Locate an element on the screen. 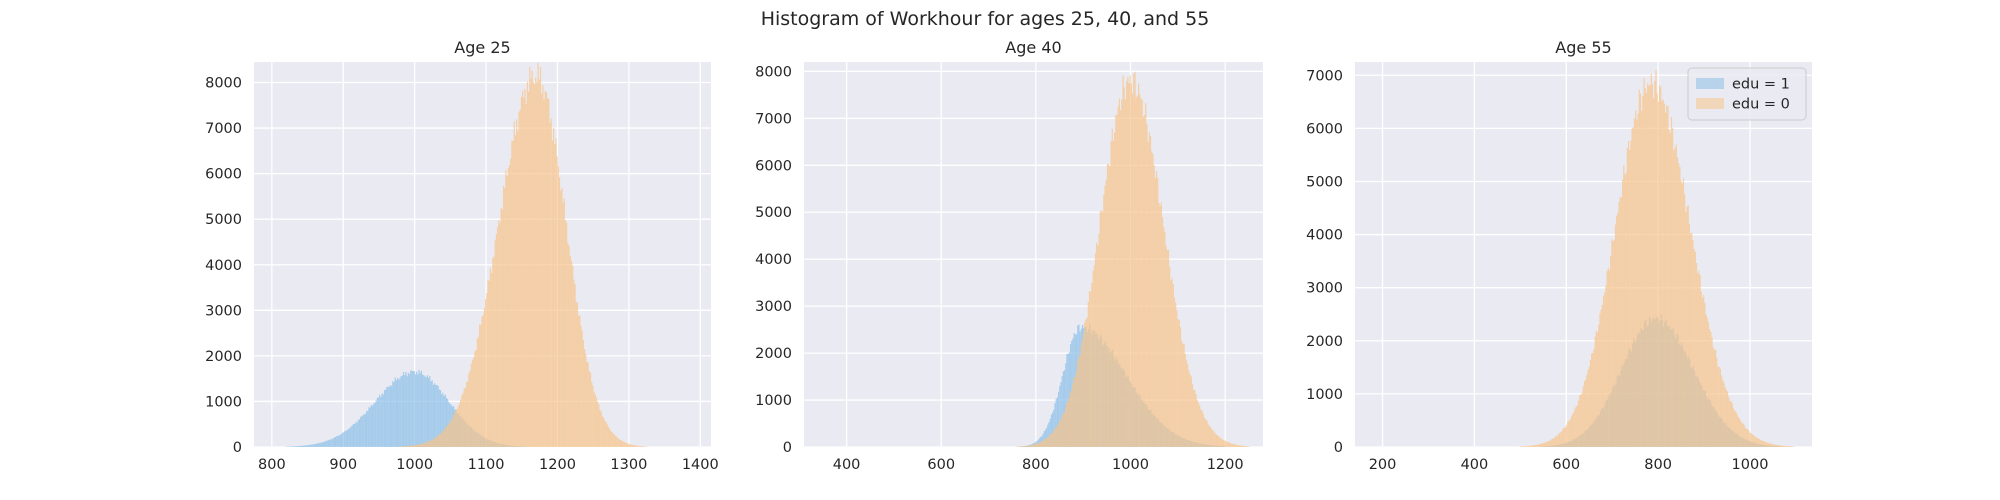 The width and height of the screenshot is (2000, 500). x-tick-label: 1300 is located at coordinates (628, 465).